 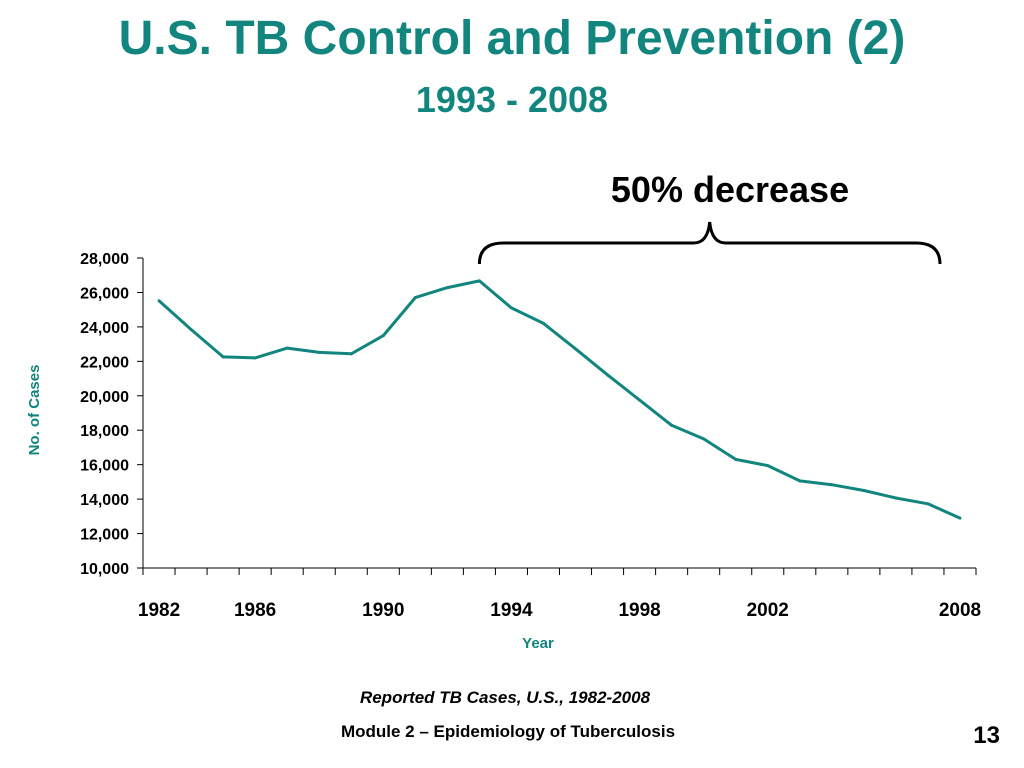 I want to click on y-tick-label: 26,000, so click(x=104, y=293).